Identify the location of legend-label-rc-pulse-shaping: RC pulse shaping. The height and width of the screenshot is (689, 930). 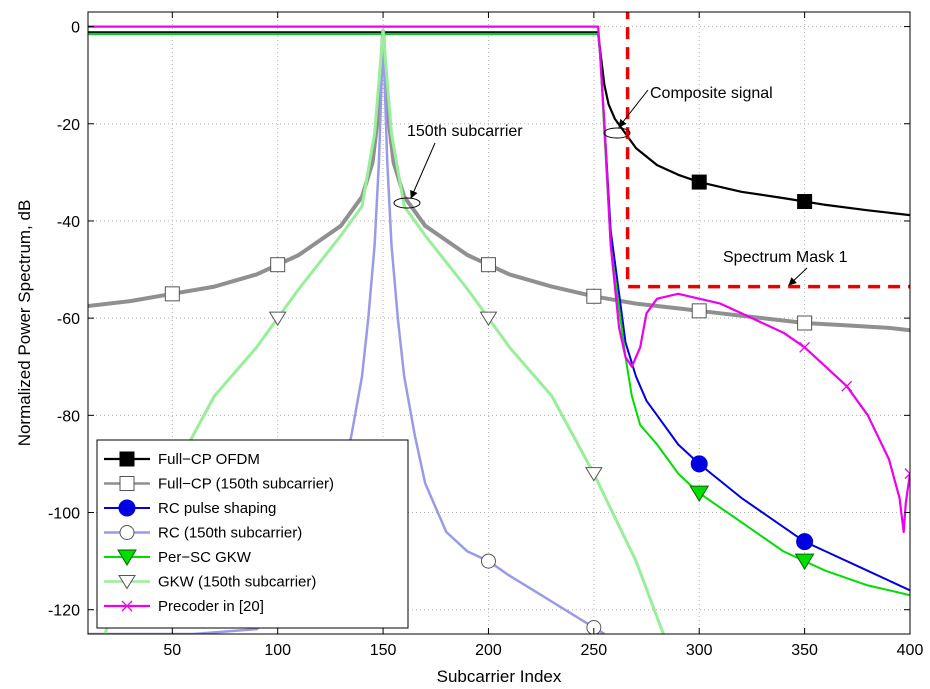
(217, 508).